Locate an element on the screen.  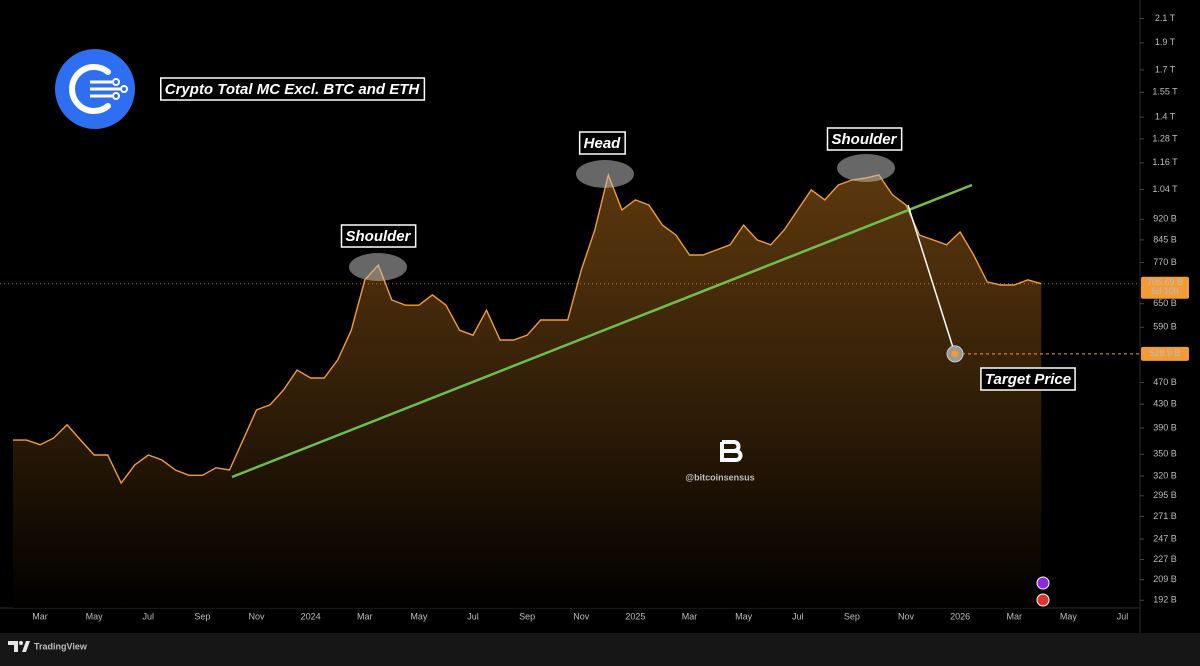
chart-title-box is located at coordinates (293, 89).